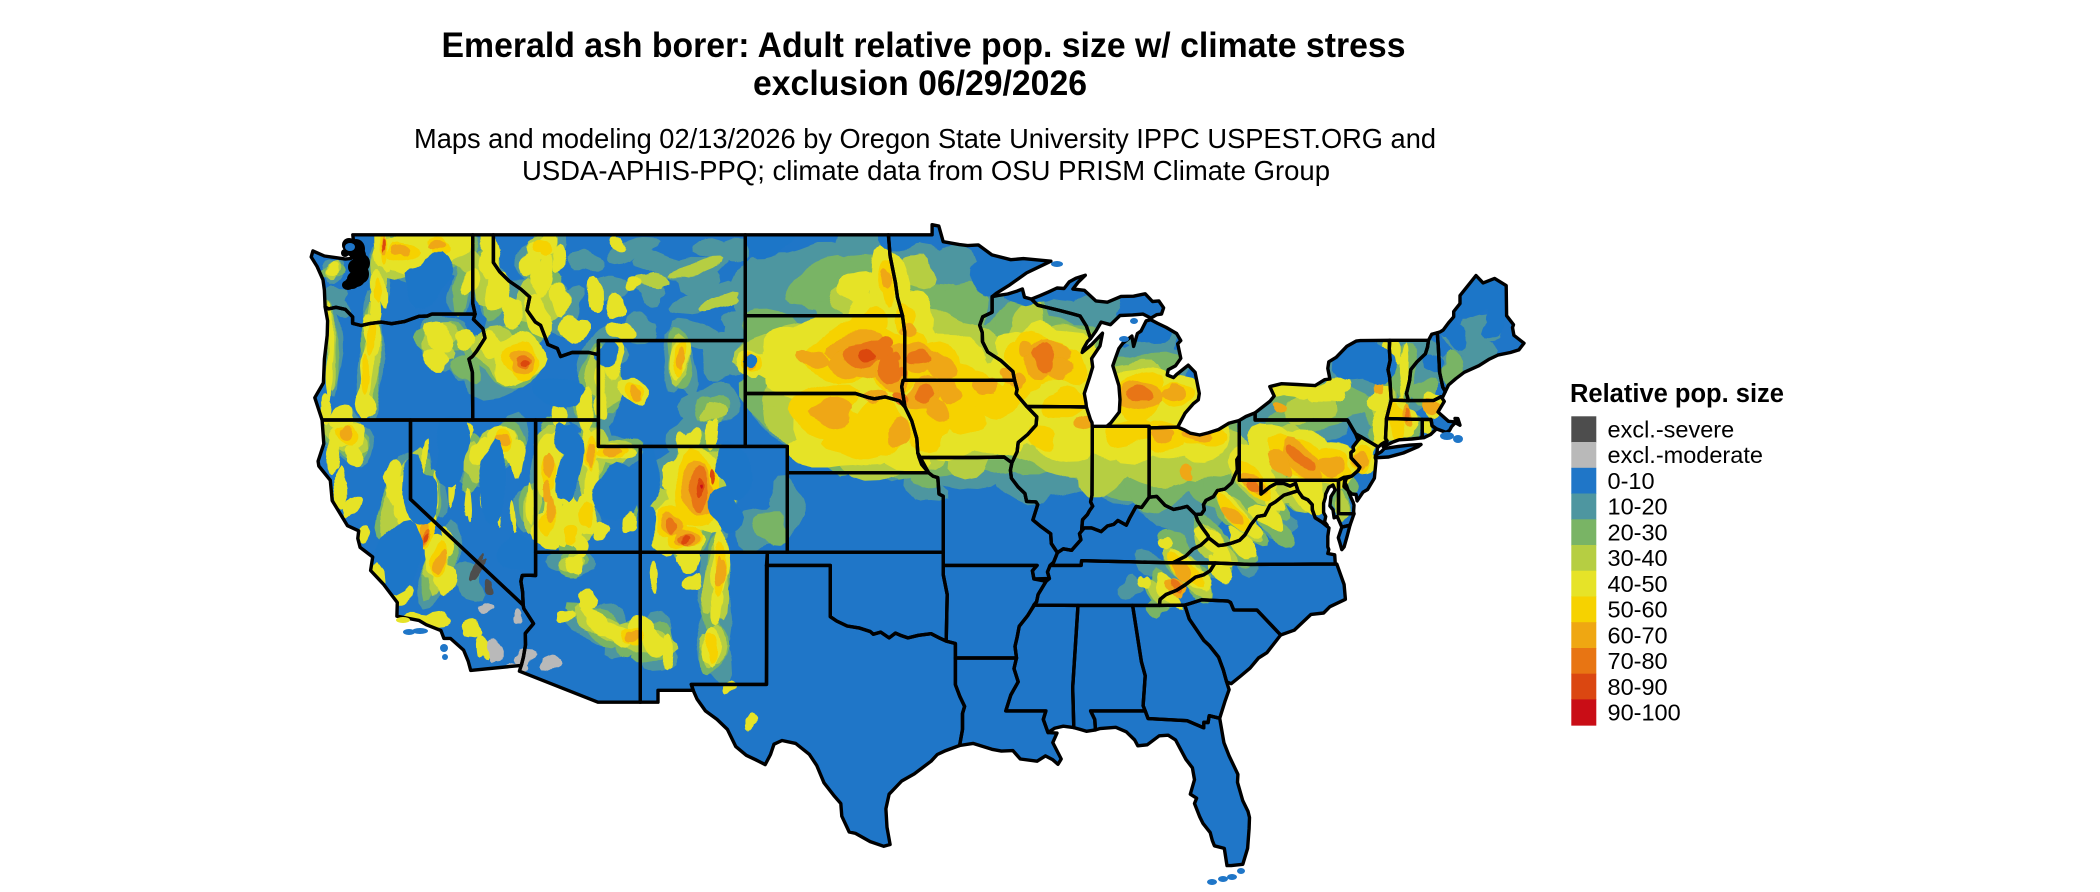 Image resolution: width=2100 pixels, height=892 pixels. Describe the element at coordinates (1638, 687) in the screenshot. I see `svg-text: 80-90` at that location.